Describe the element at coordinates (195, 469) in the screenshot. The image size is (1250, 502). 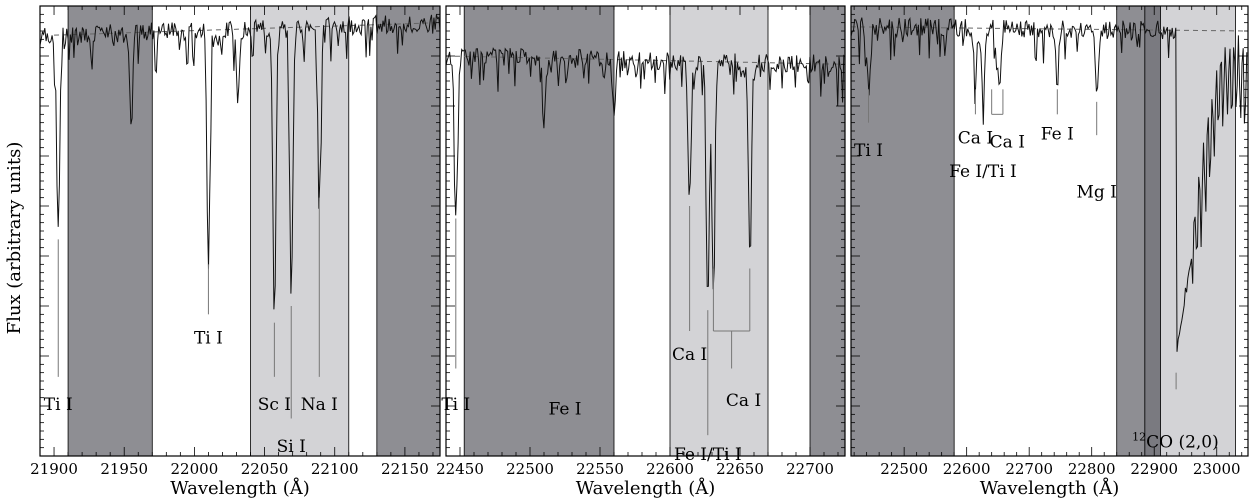
I see `x-tick-label-3: 22000` at that location.